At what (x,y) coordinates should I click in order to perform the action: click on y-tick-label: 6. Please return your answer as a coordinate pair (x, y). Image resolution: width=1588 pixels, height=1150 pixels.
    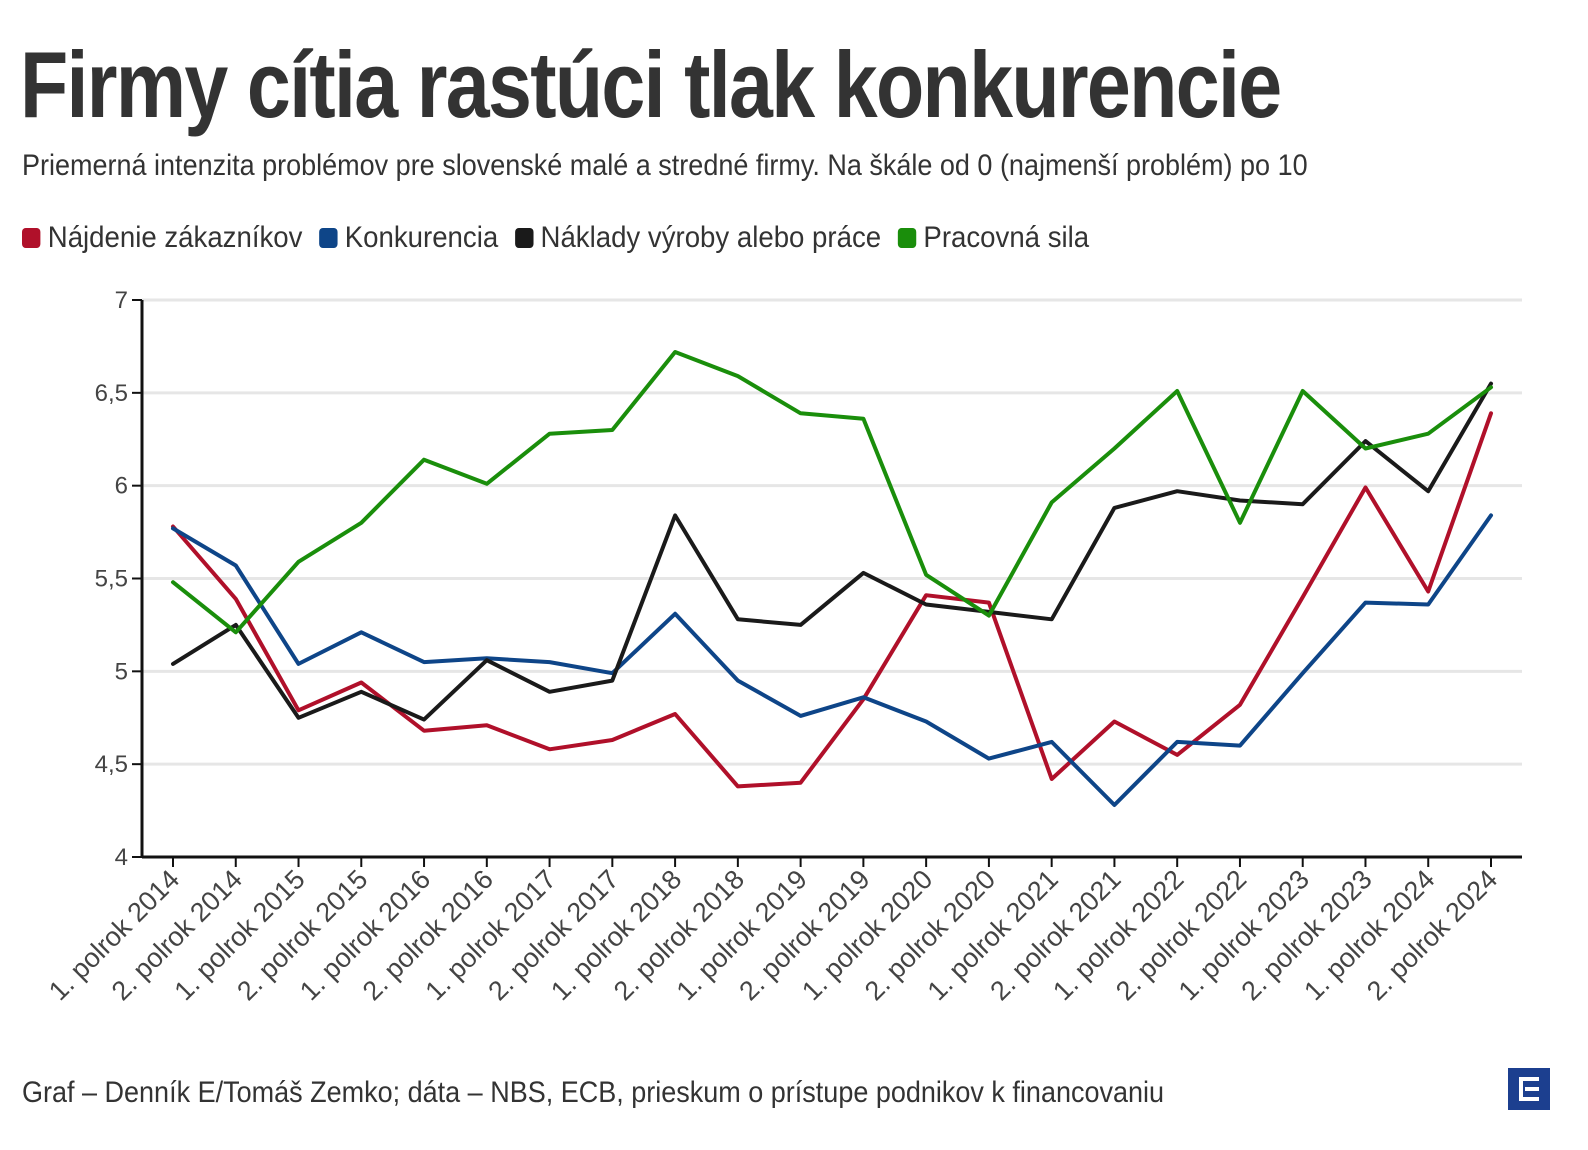
    Looking at the image, I should click on (121, 486).